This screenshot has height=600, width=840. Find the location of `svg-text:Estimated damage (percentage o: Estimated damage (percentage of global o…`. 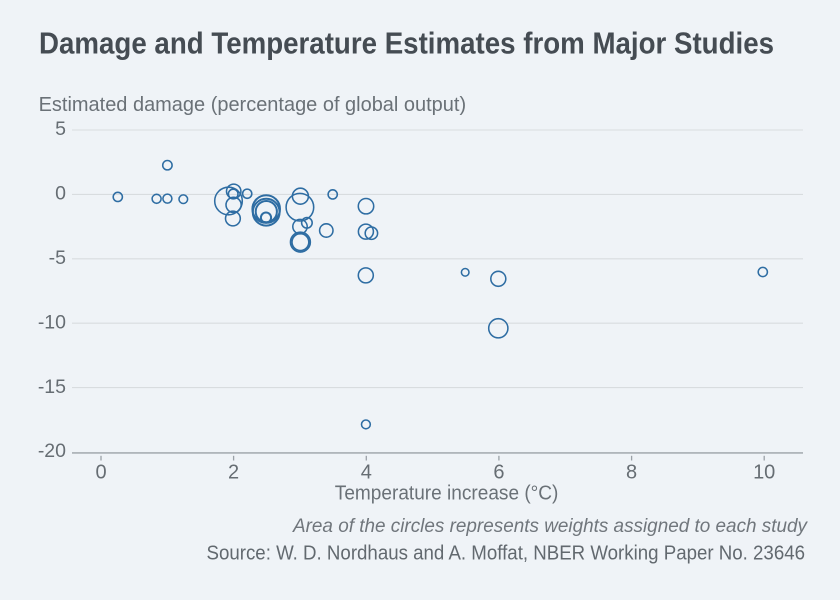

svg-text:Estimated damage (percentage o: Estimated damage (percentage of global o… is located at coordinates (253, 105).